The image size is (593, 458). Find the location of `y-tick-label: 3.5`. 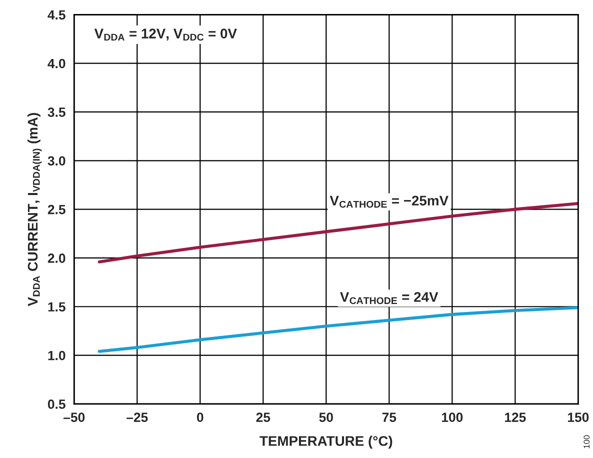

y-tick-label: 3.5 is located at coordinates (57, 112).